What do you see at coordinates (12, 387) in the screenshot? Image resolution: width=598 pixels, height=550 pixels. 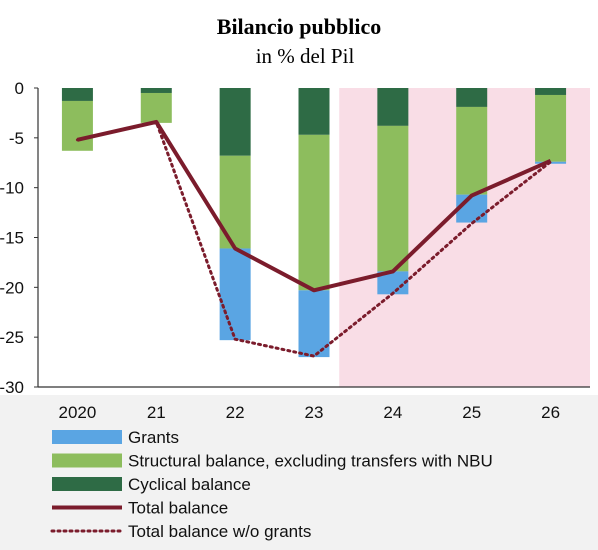 I see `y-tick-label: -30` at bounding box center [12, 387].